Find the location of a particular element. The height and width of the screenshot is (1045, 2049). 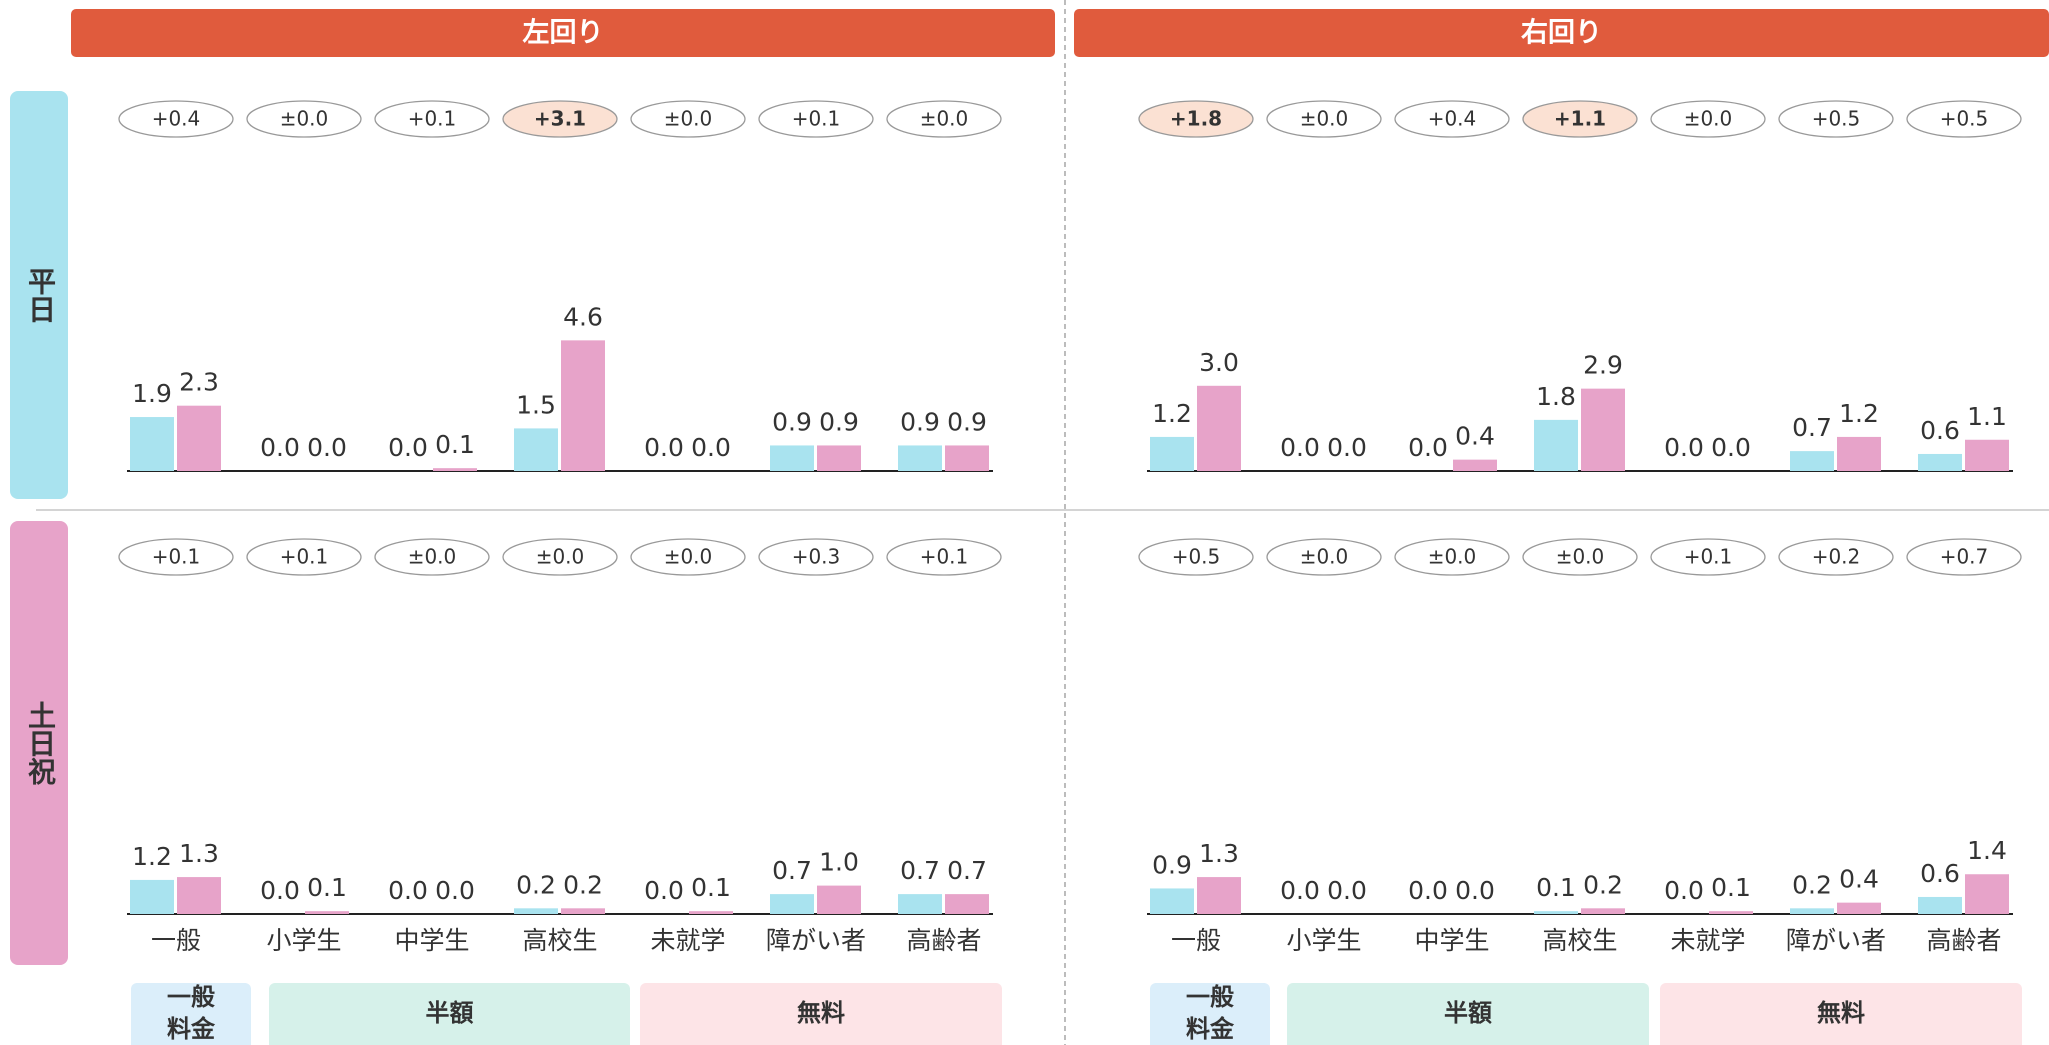

value-label: 0.6 is located at coordinates (1940, 873).